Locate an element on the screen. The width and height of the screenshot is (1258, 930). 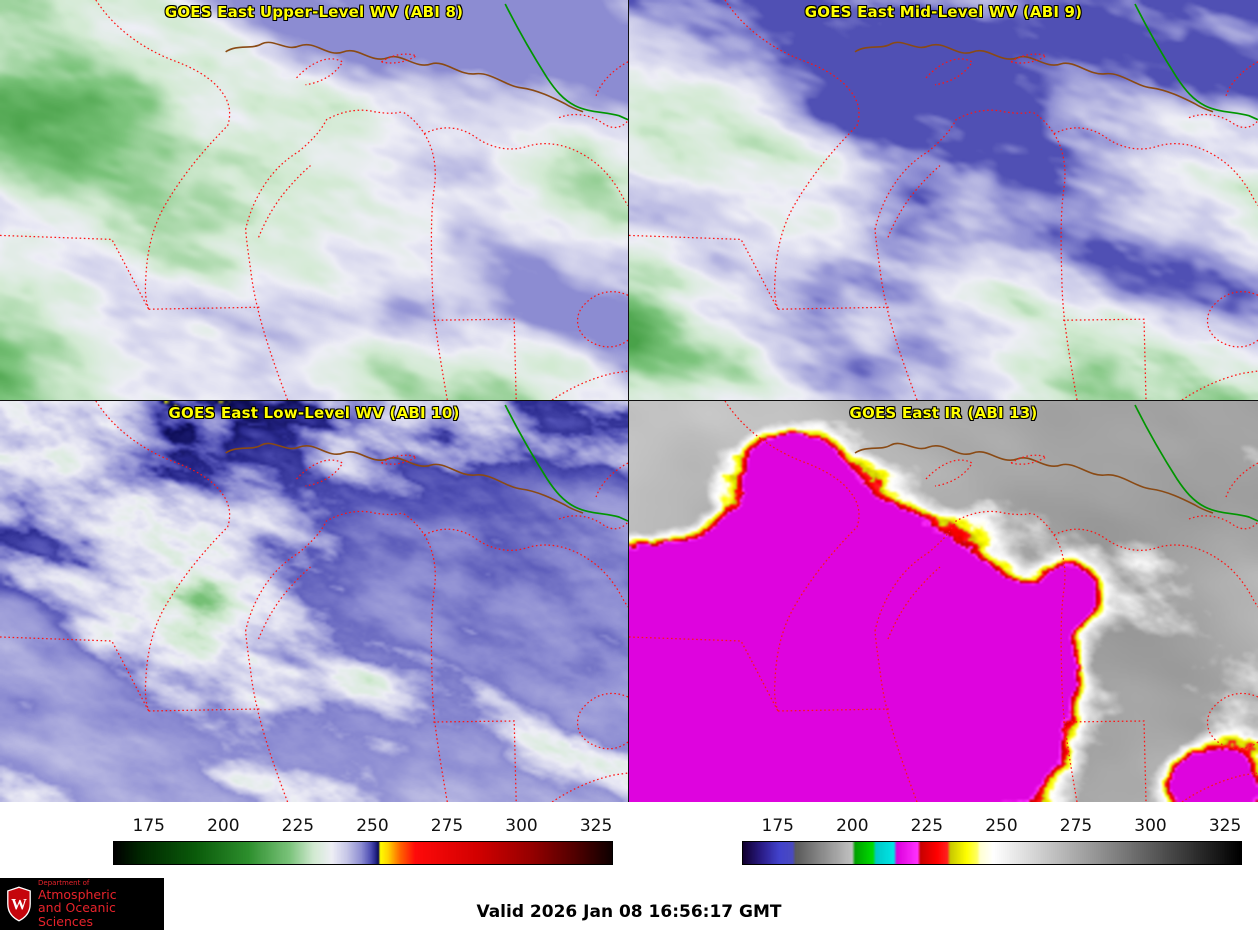
colorbar-wv-ticks: 175 200 225 250 275 300 325 is located at coordinates (363, 827).